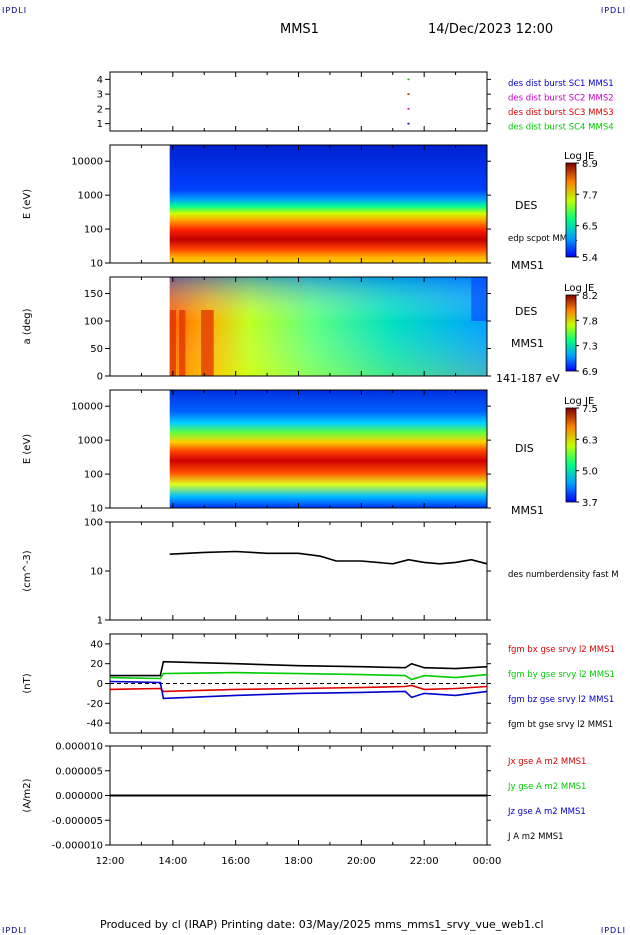 Image resolution: width=630 pixels, height=935 pixels. I want to click on colorbar-title-dis_energy: Log JE, so click(579, 401).